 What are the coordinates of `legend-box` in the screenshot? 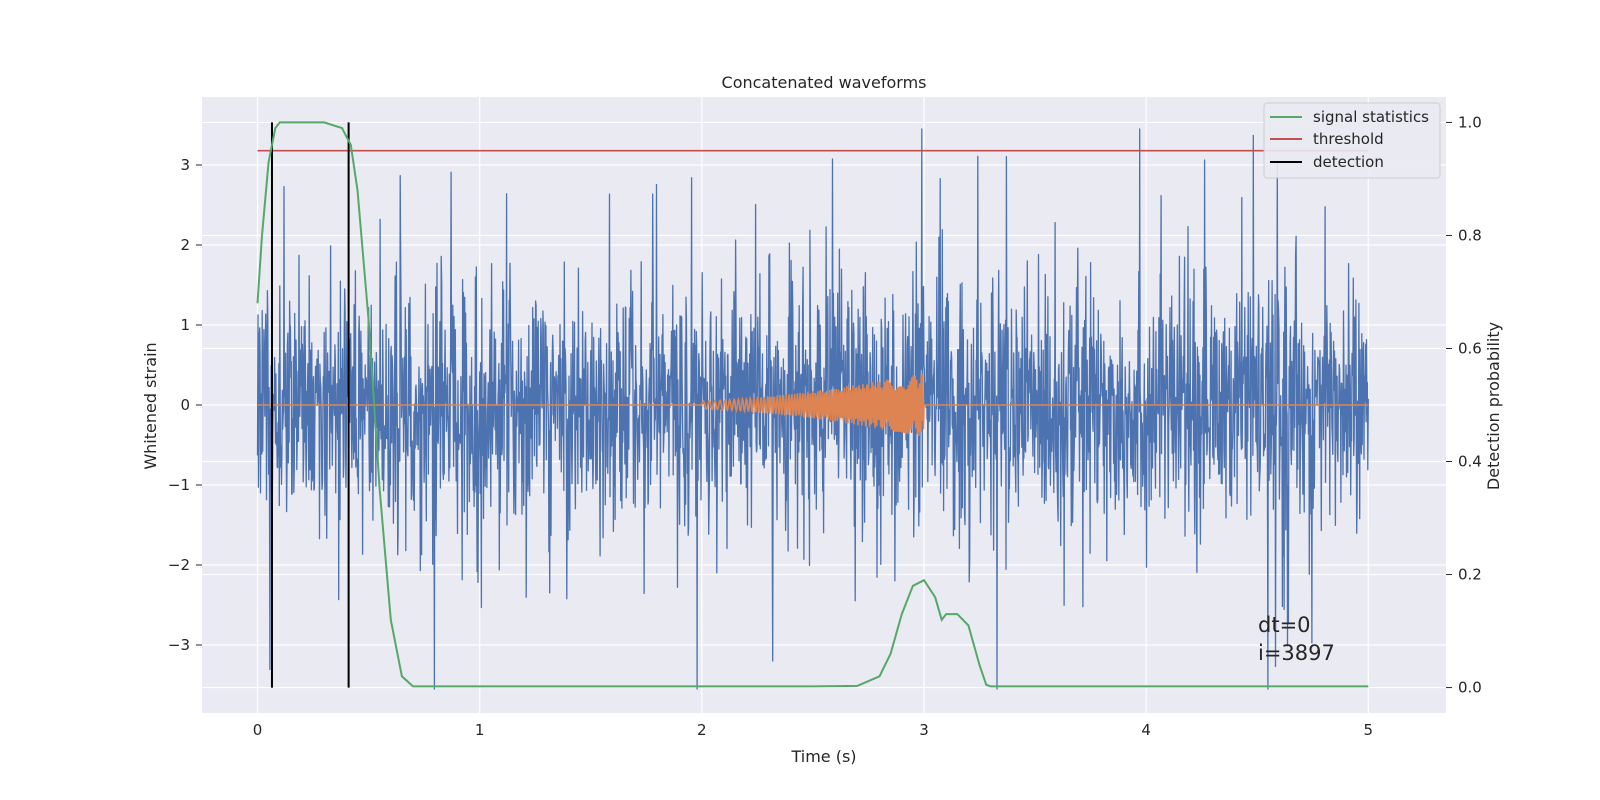 It's located at (1352, 140).